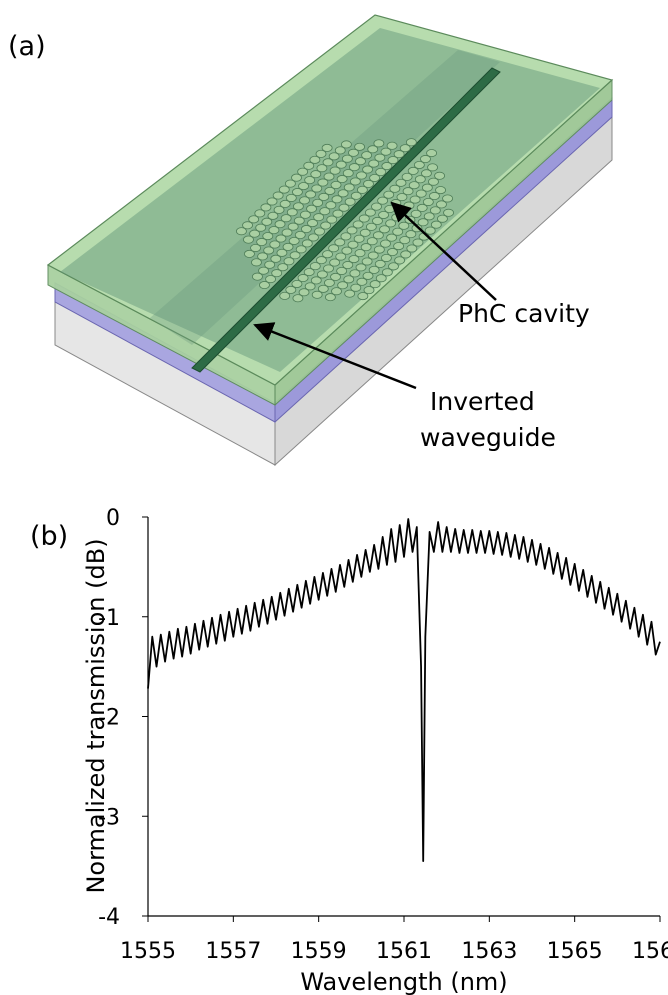  Describe the element at coordinates (319, 951) in the screenshot. I see `x-tick-label: 1559` at that location.